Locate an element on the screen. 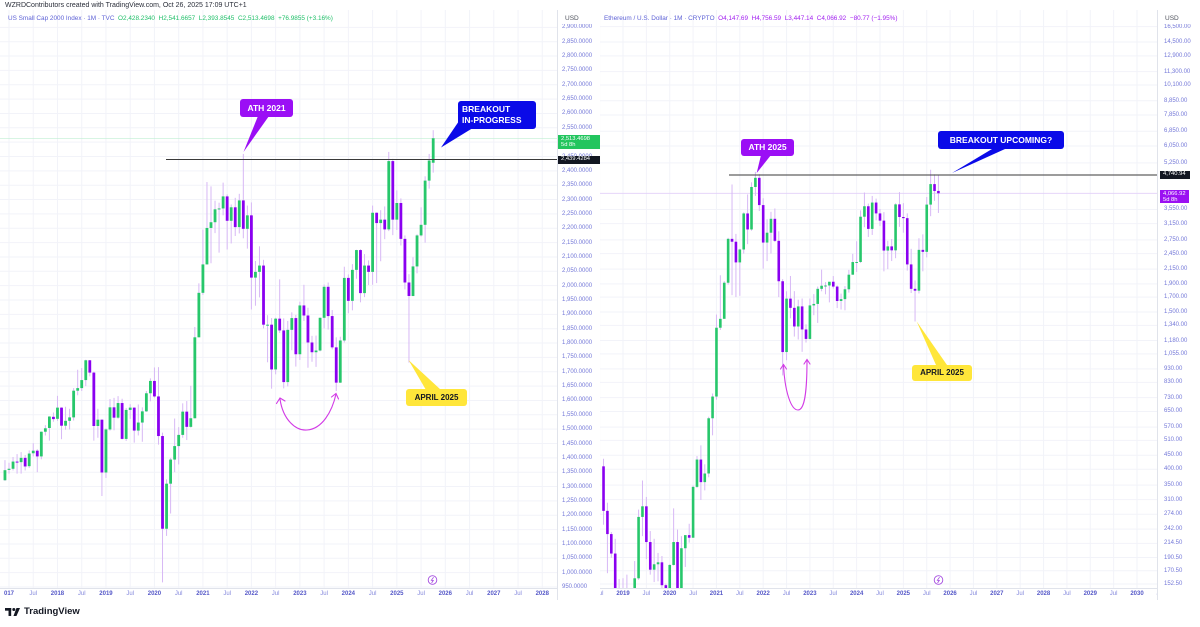  symbol-title: Ethereum / U.S. Dollar · 1M · CRYPTO is located at coordinates (659, 18).